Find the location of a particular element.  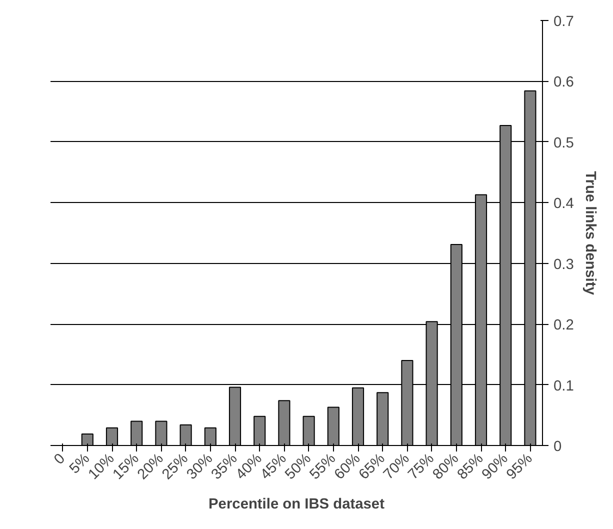

y-tick-label: 0.6 is located at coordinates (564, 82).